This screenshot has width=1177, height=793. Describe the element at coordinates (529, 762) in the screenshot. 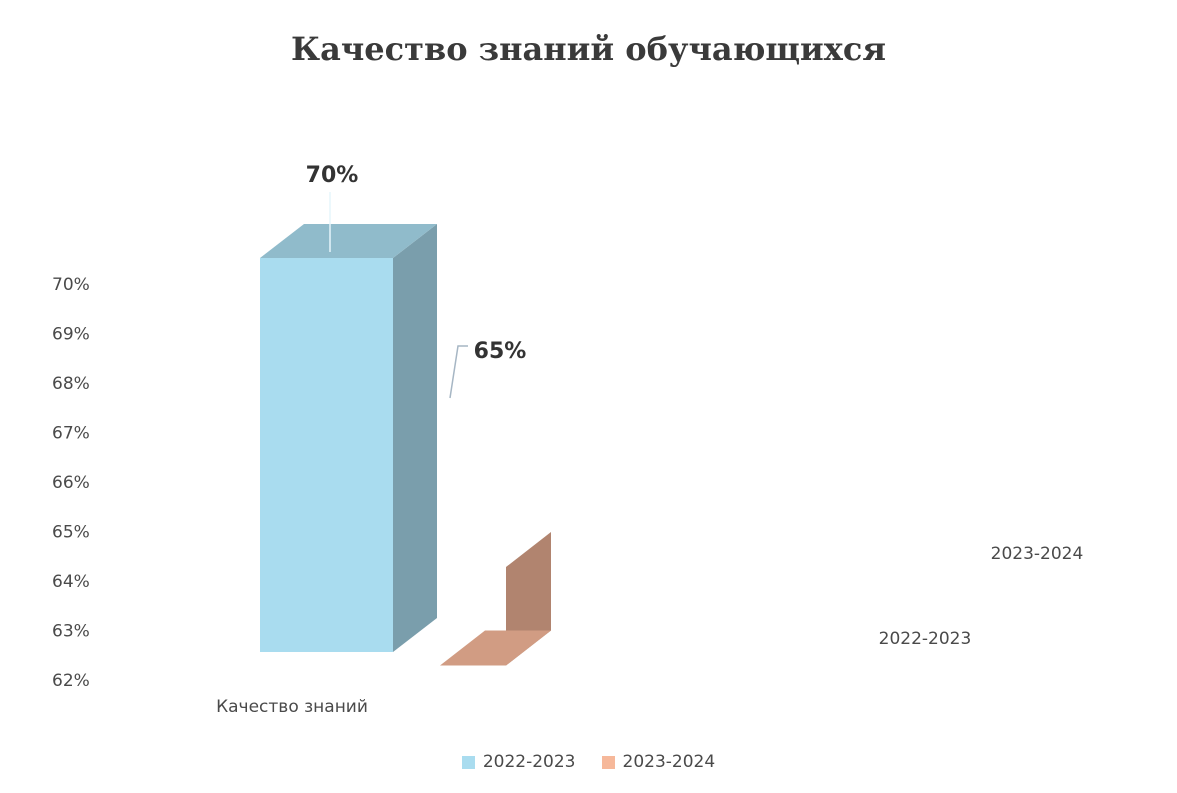

I see `legend-label-2022-2023: 2022-2023` at that location.